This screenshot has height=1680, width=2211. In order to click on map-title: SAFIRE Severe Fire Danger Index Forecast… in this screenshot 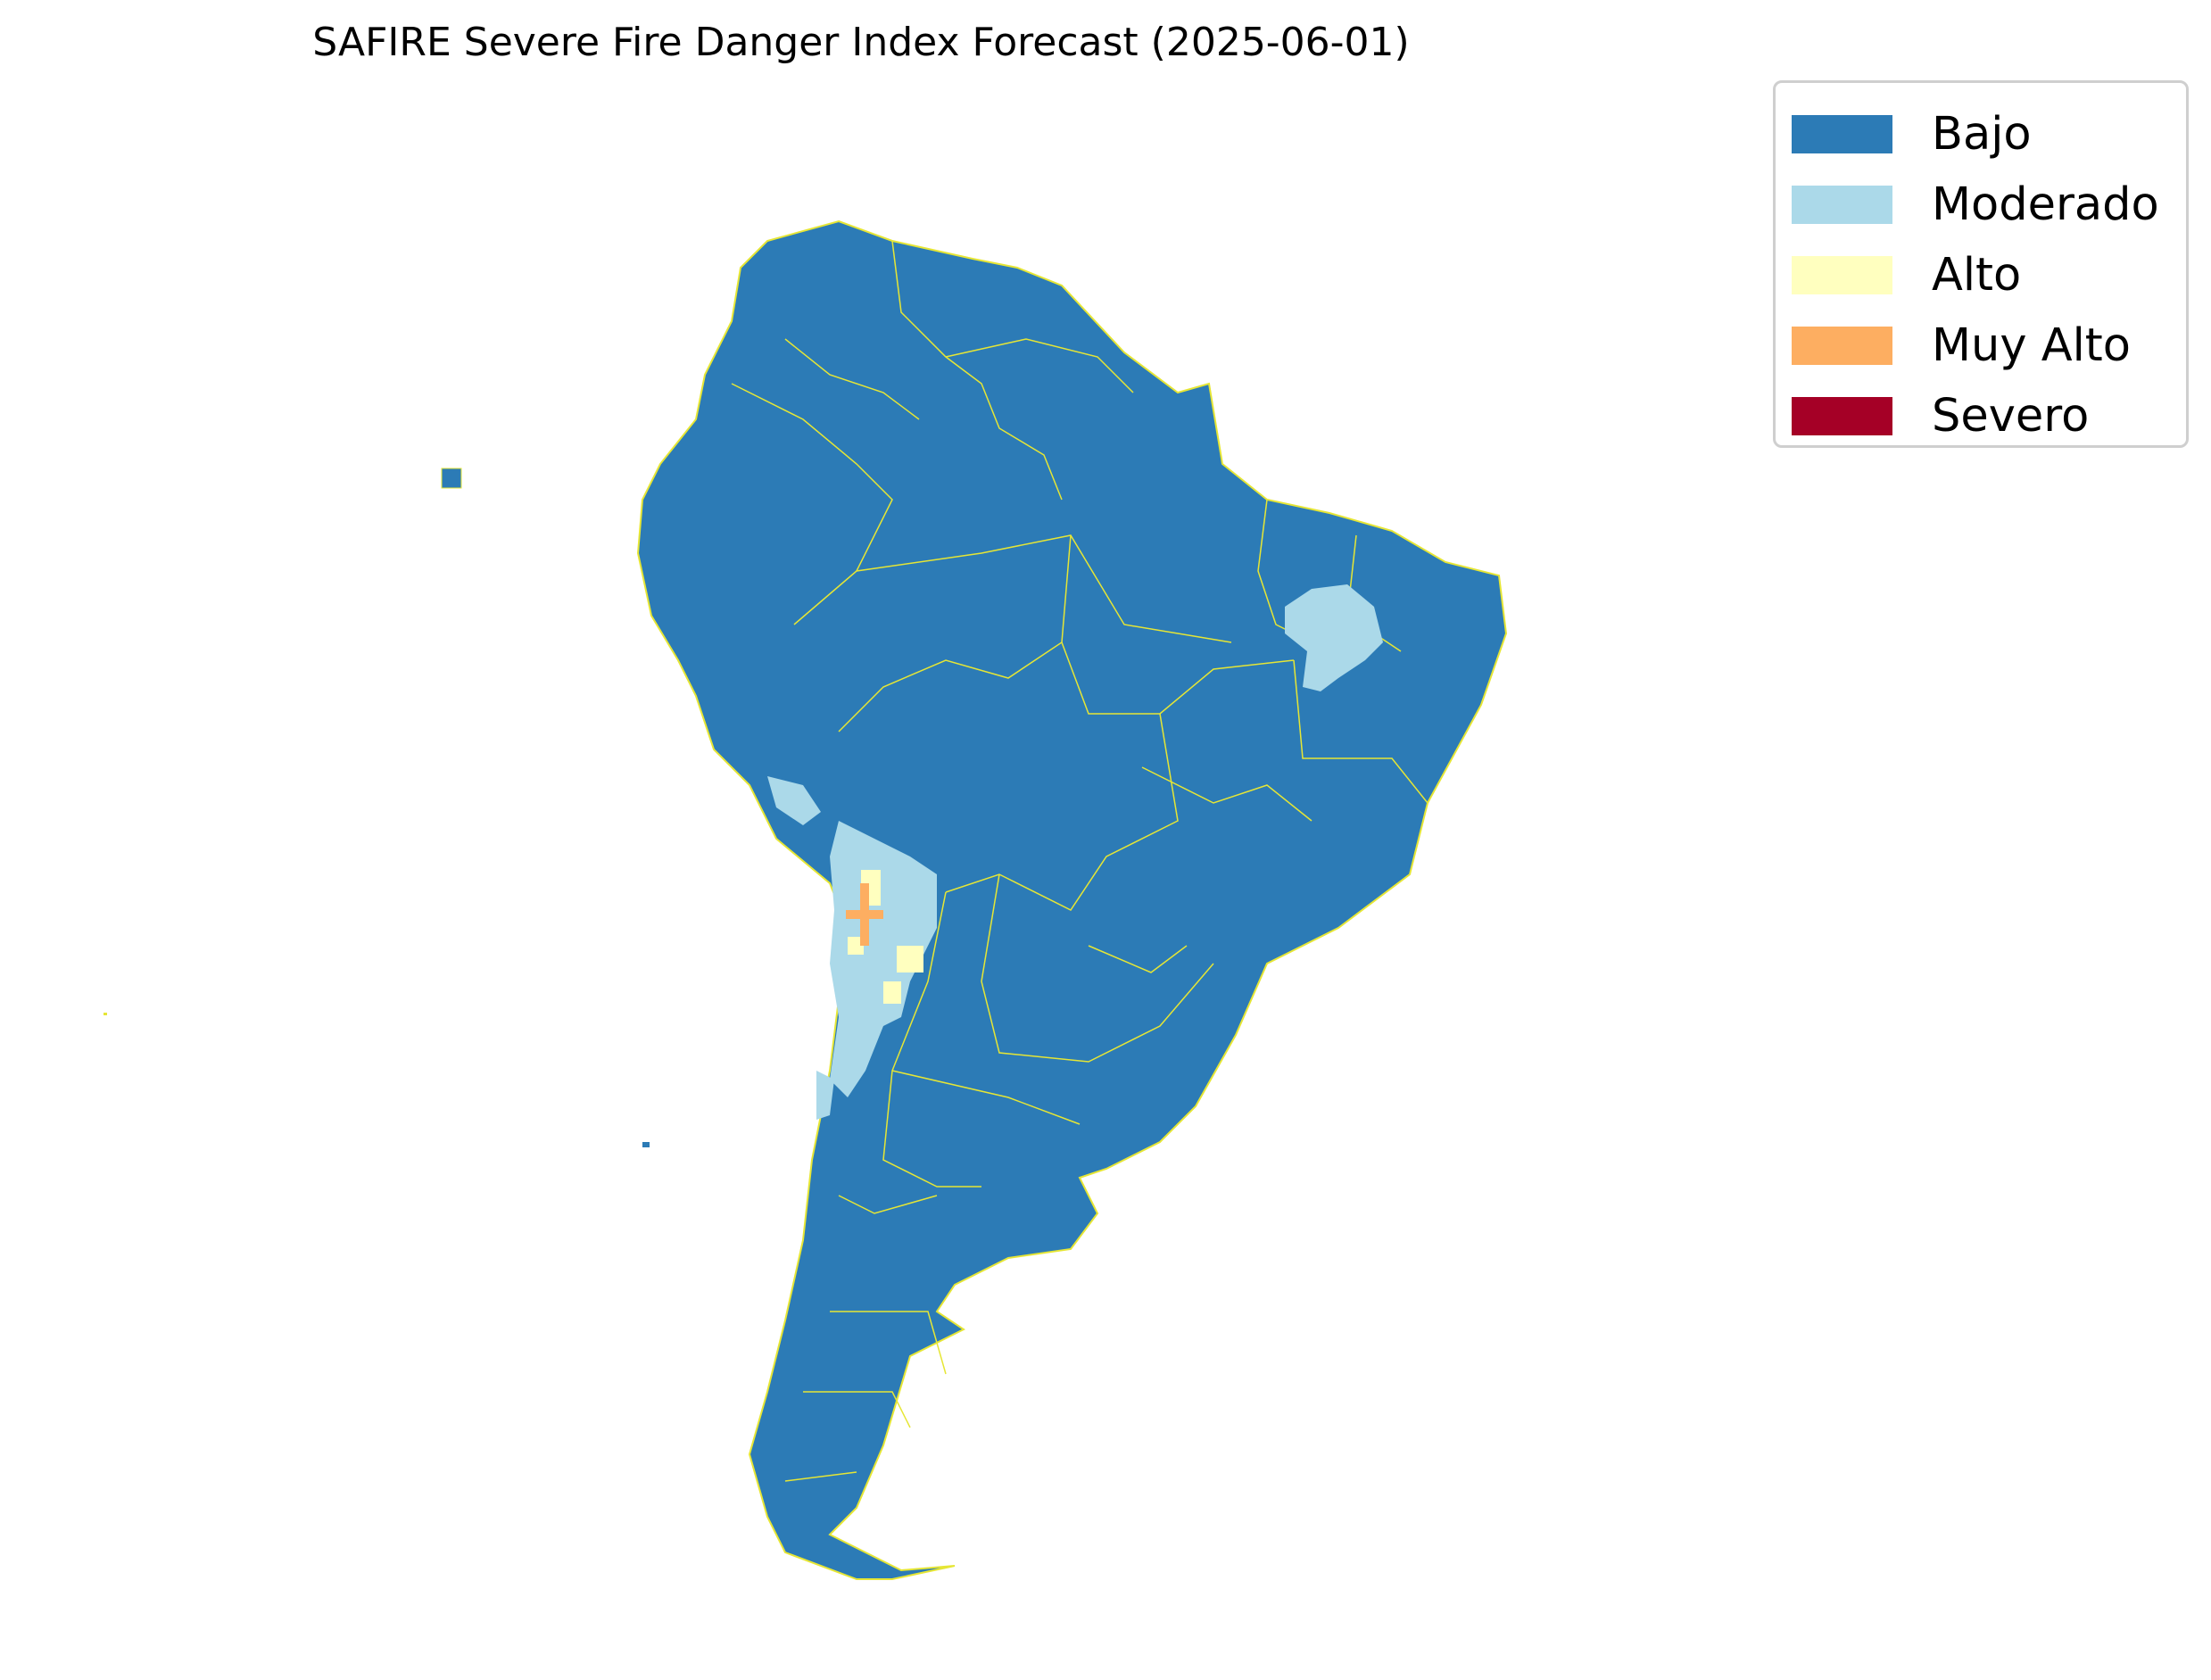, I will do `click(861, 42)`.